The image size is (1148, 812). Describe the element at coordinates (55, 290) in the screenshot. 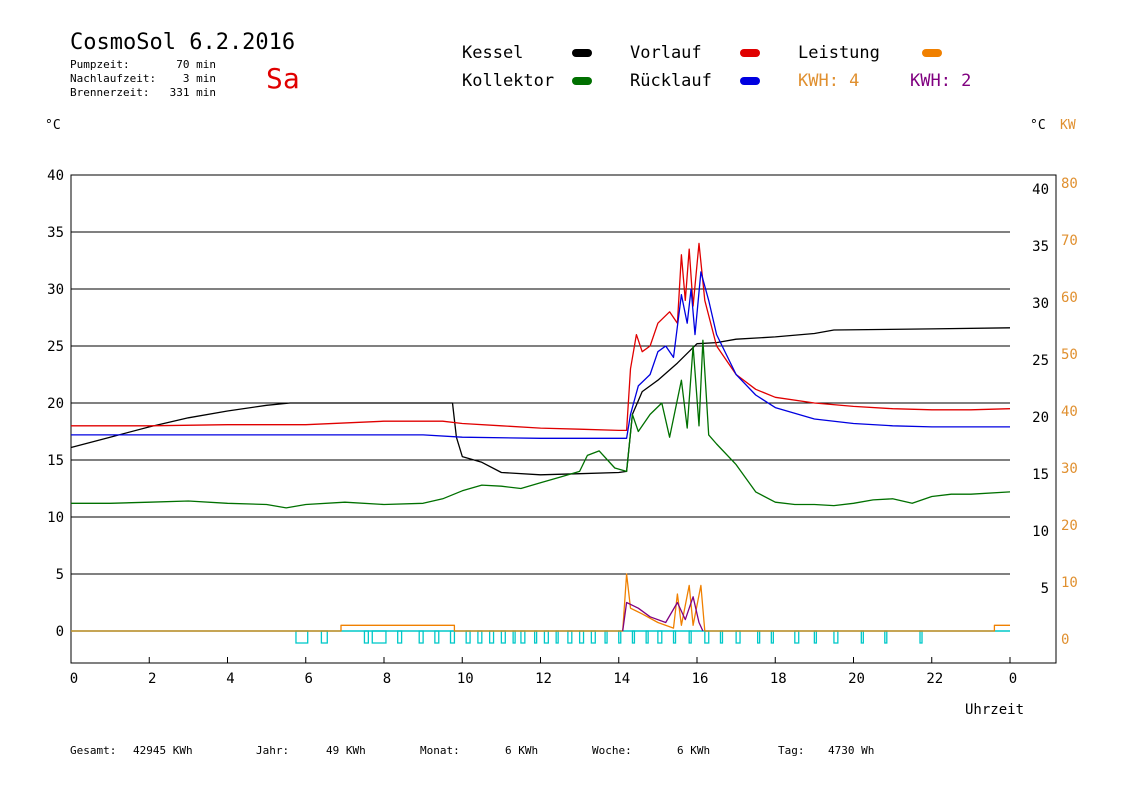

I see `y-tick-label: 30` at that location.